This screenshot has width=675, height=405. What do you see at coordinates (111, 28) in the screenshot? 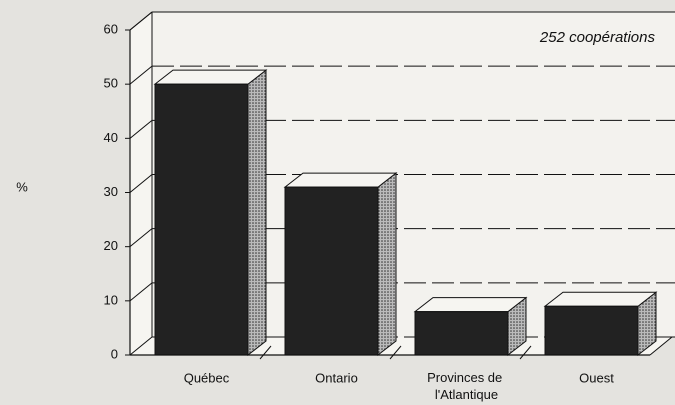
I see `y-tick-label: 60` at bounding box center [111, 28].